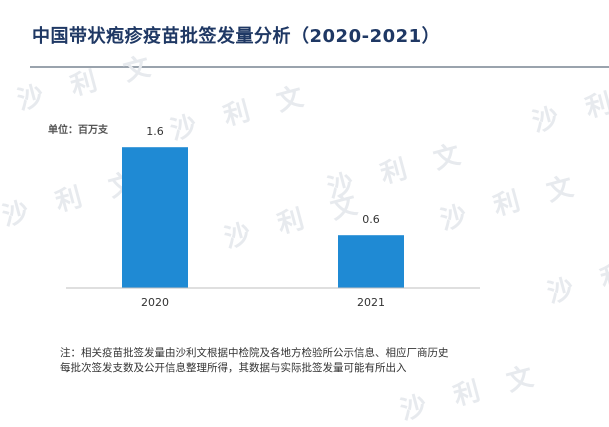 Image resolution: width=609 pixels, height=427 pixels. What do you see at coordinates (371, 219) in the screenshot?
I see `data-label: 0.6` at bounding box center [371, 219].